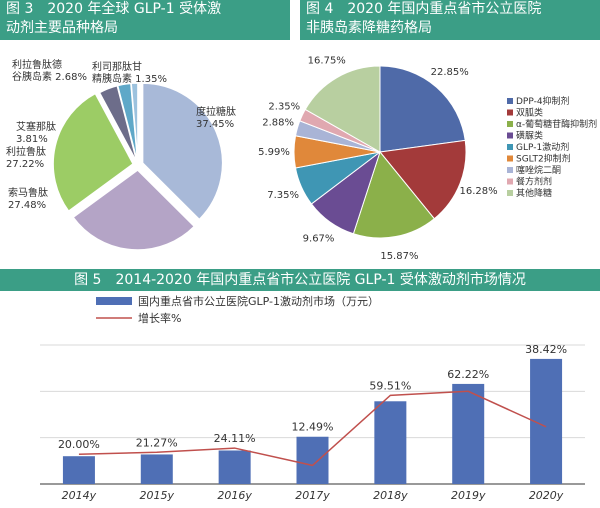 This screenshot has width=600, height=508. I want to click on fig3-title: 图 3 2020 年全球 GLP-1 受体激 动剂主要品种格局, so click(145, 20).